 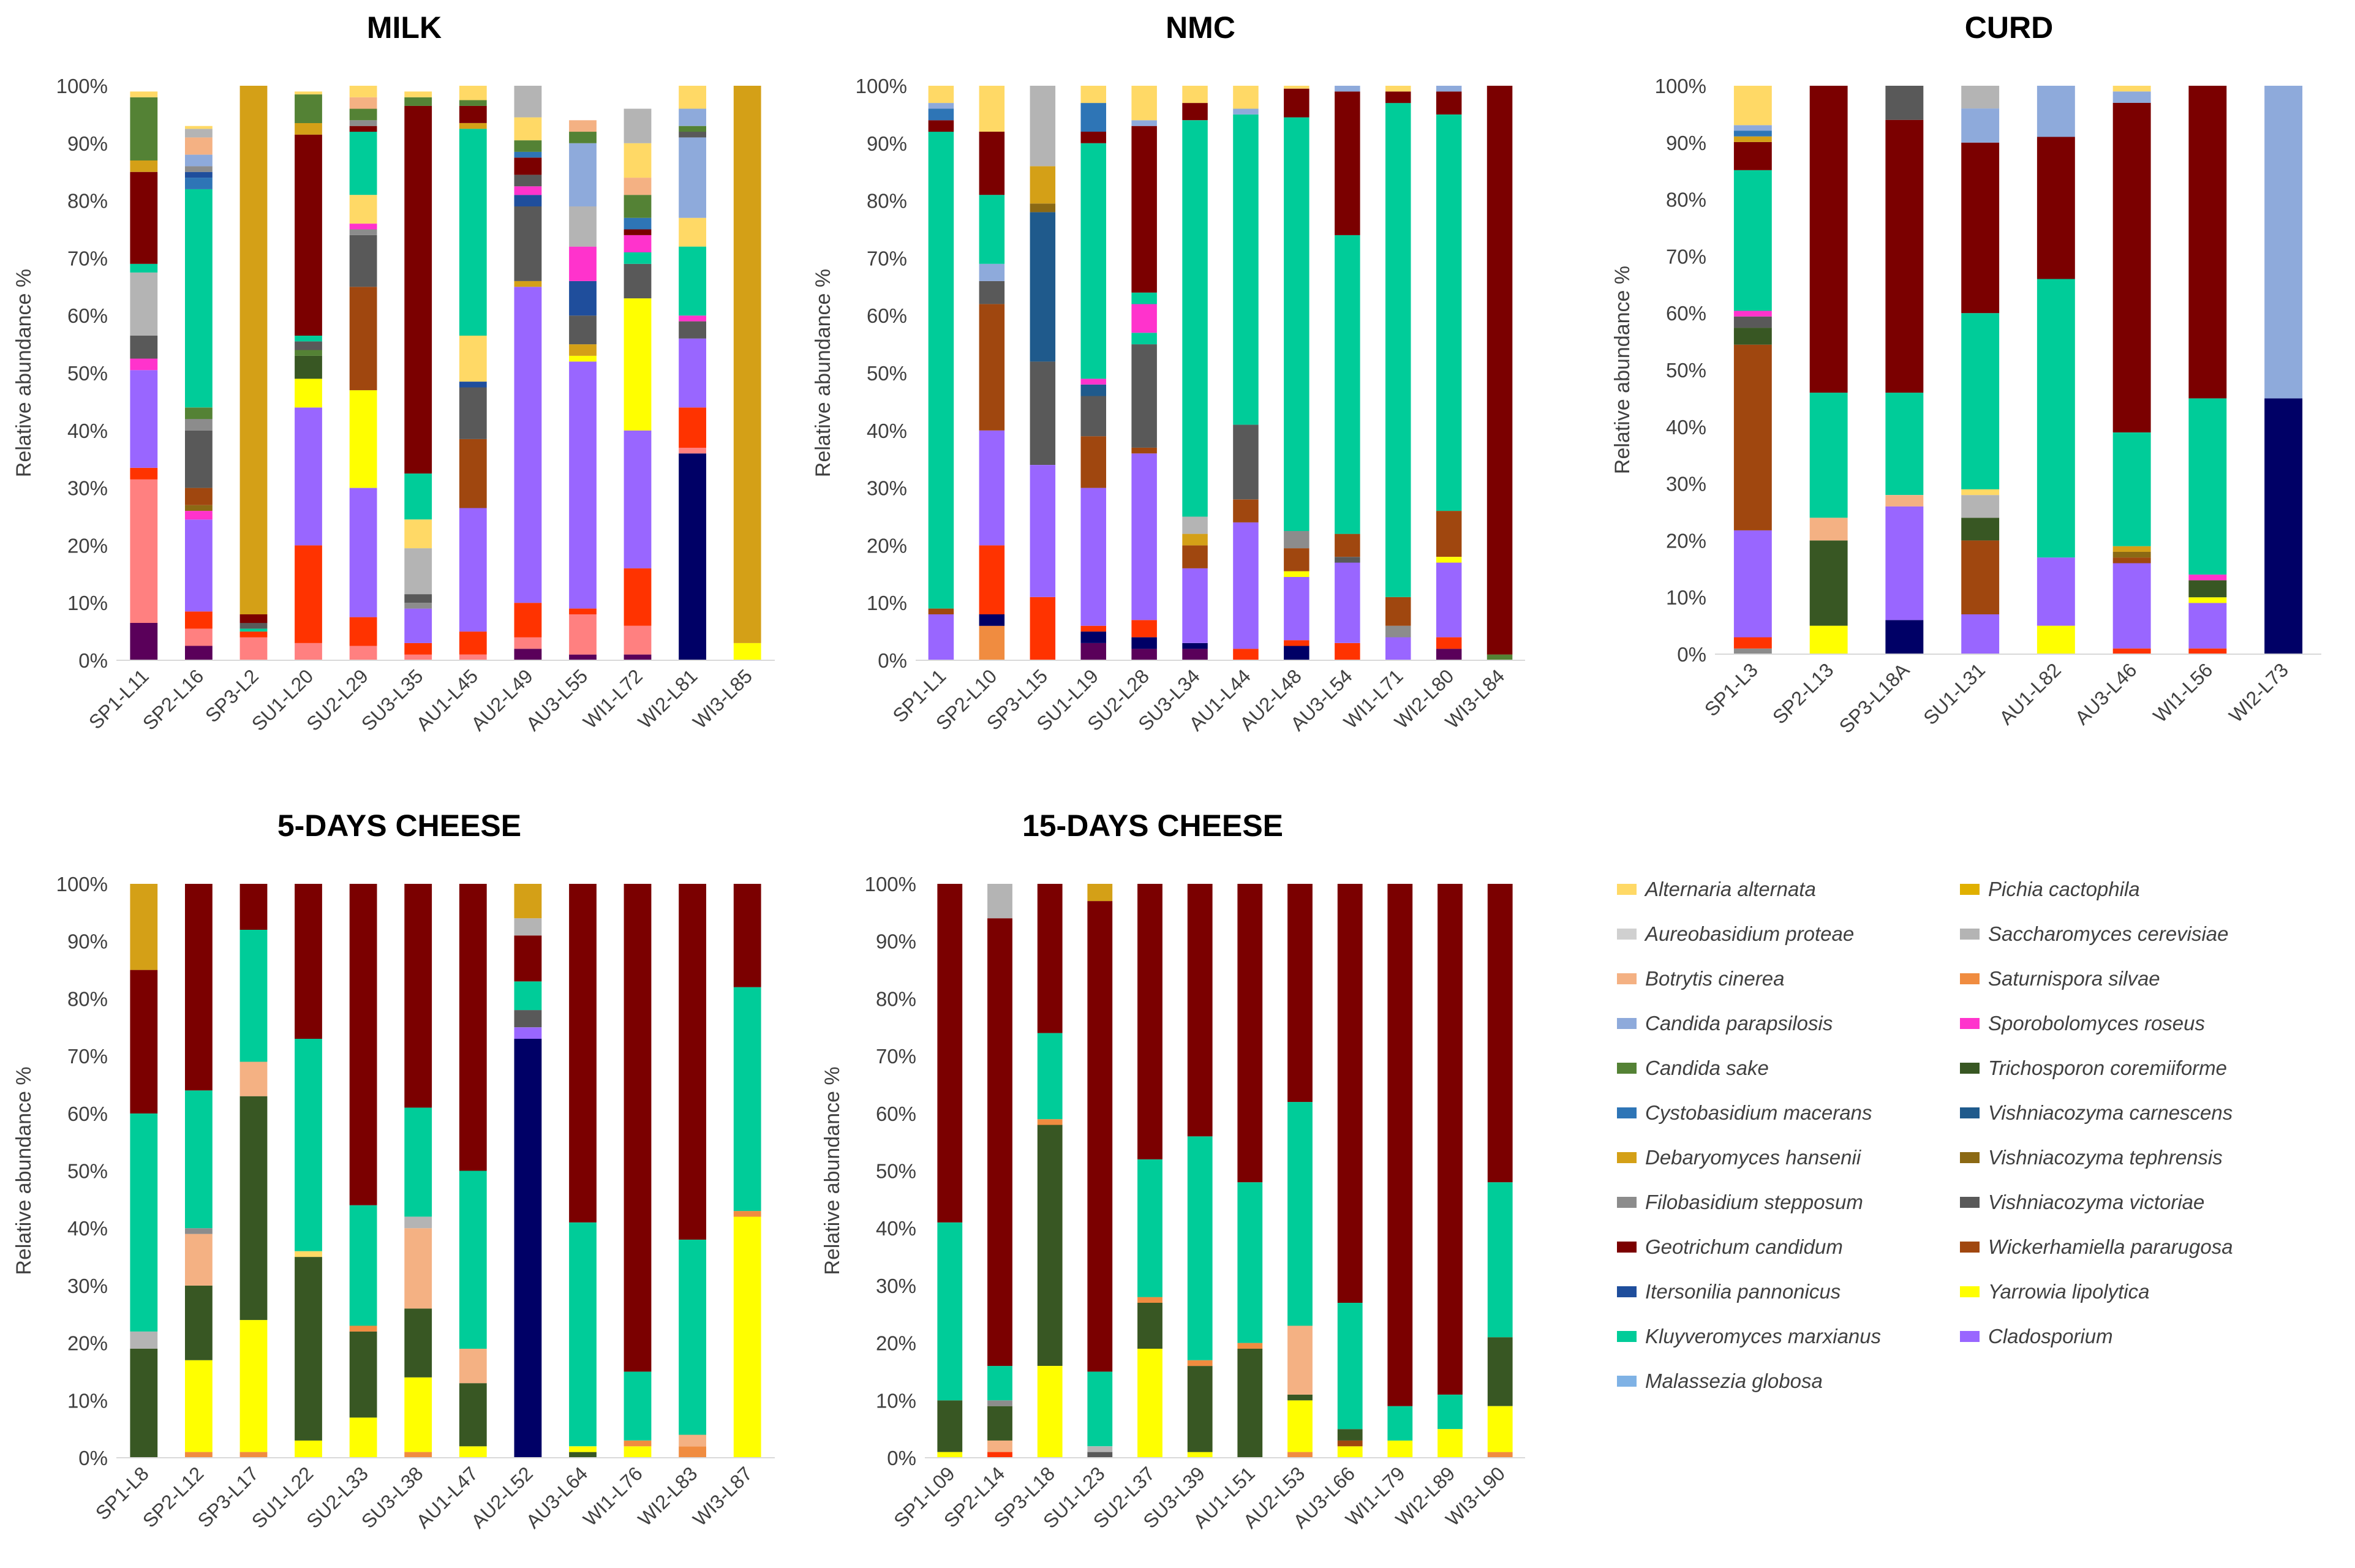 I want to click on legend-item-GC: Geotrichum candidum, so click(x=1730, y=1248).